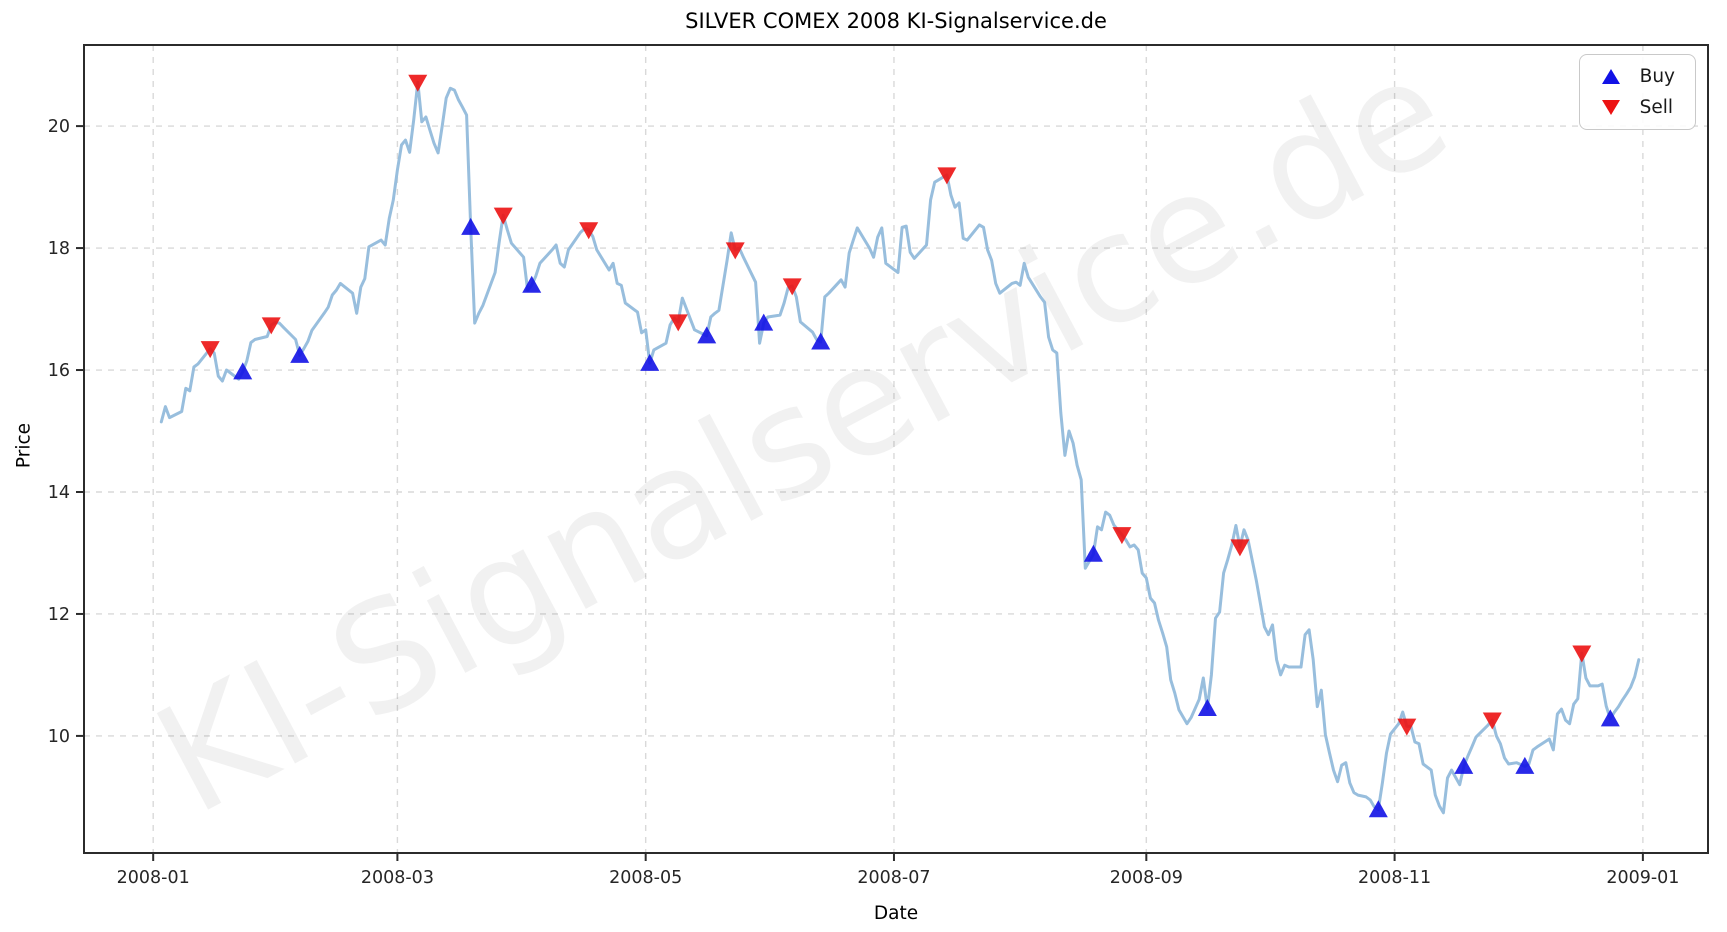 The width and height of the screenshot is (1727, 932). I want to click on sell-marker-icon, so click(1610, 107).